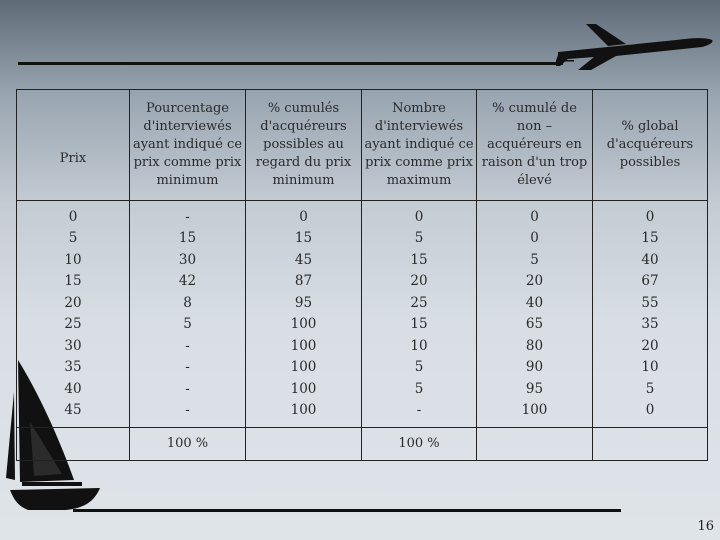 This screenshot has height=540, width=720. Describe the element at coordinates (705, 526) in the screenshot. I see `page-number: 16` at that location.